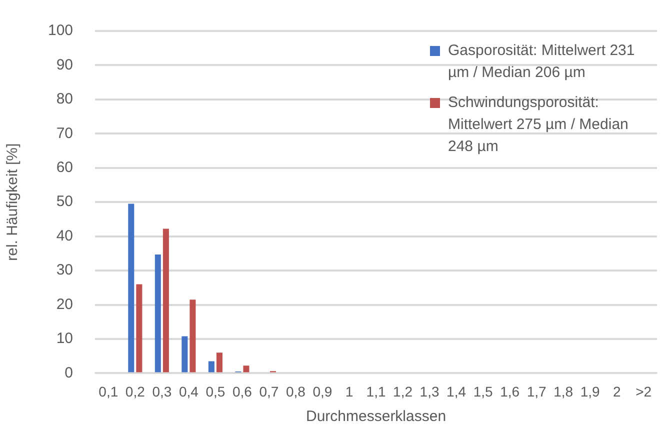 Image resolution: width=663 pixels, height=430 pixels. I want to click on x-tick-label: 1,1, so click(376, 391).